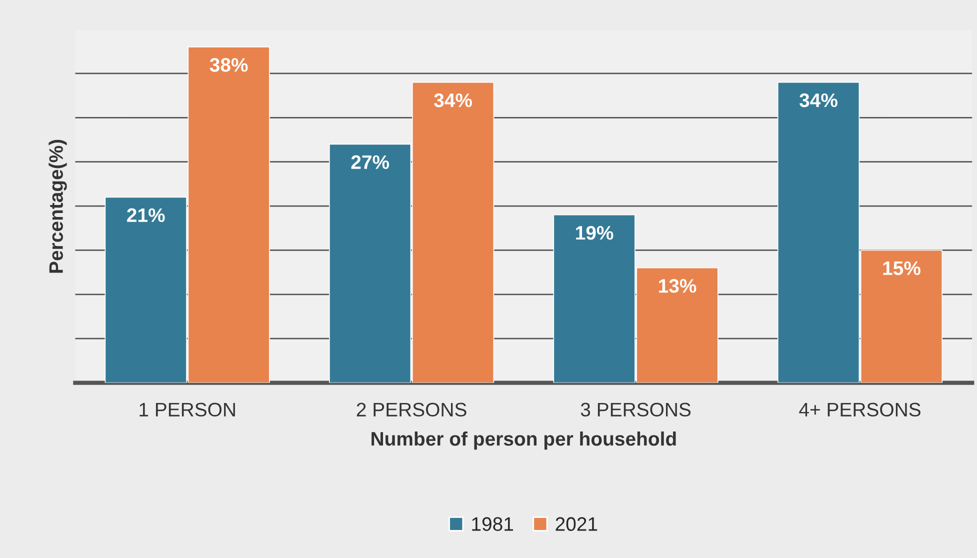 The height and width of the screenshot is (558, 977). I want to click on data-label: 21%, so click(146, 215).